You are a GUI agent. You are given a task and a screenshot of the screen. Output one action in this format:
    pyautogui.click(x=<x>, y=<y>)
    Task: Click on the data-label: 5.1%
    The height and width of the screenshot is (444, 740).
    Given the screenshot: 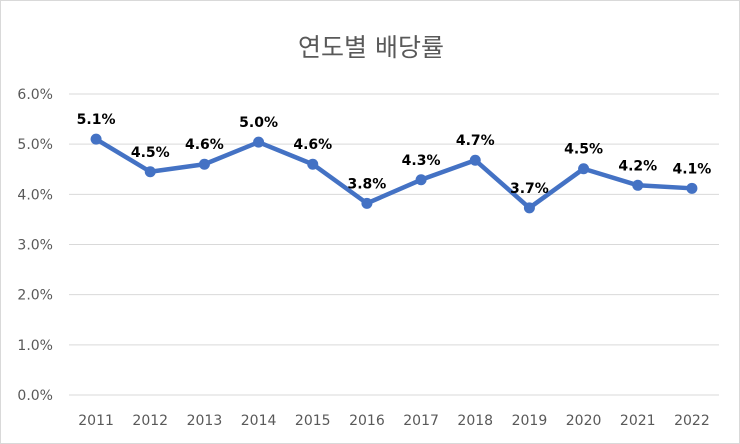 What is the action you would take?
    pyautogui.click(x=96, y=120)
    